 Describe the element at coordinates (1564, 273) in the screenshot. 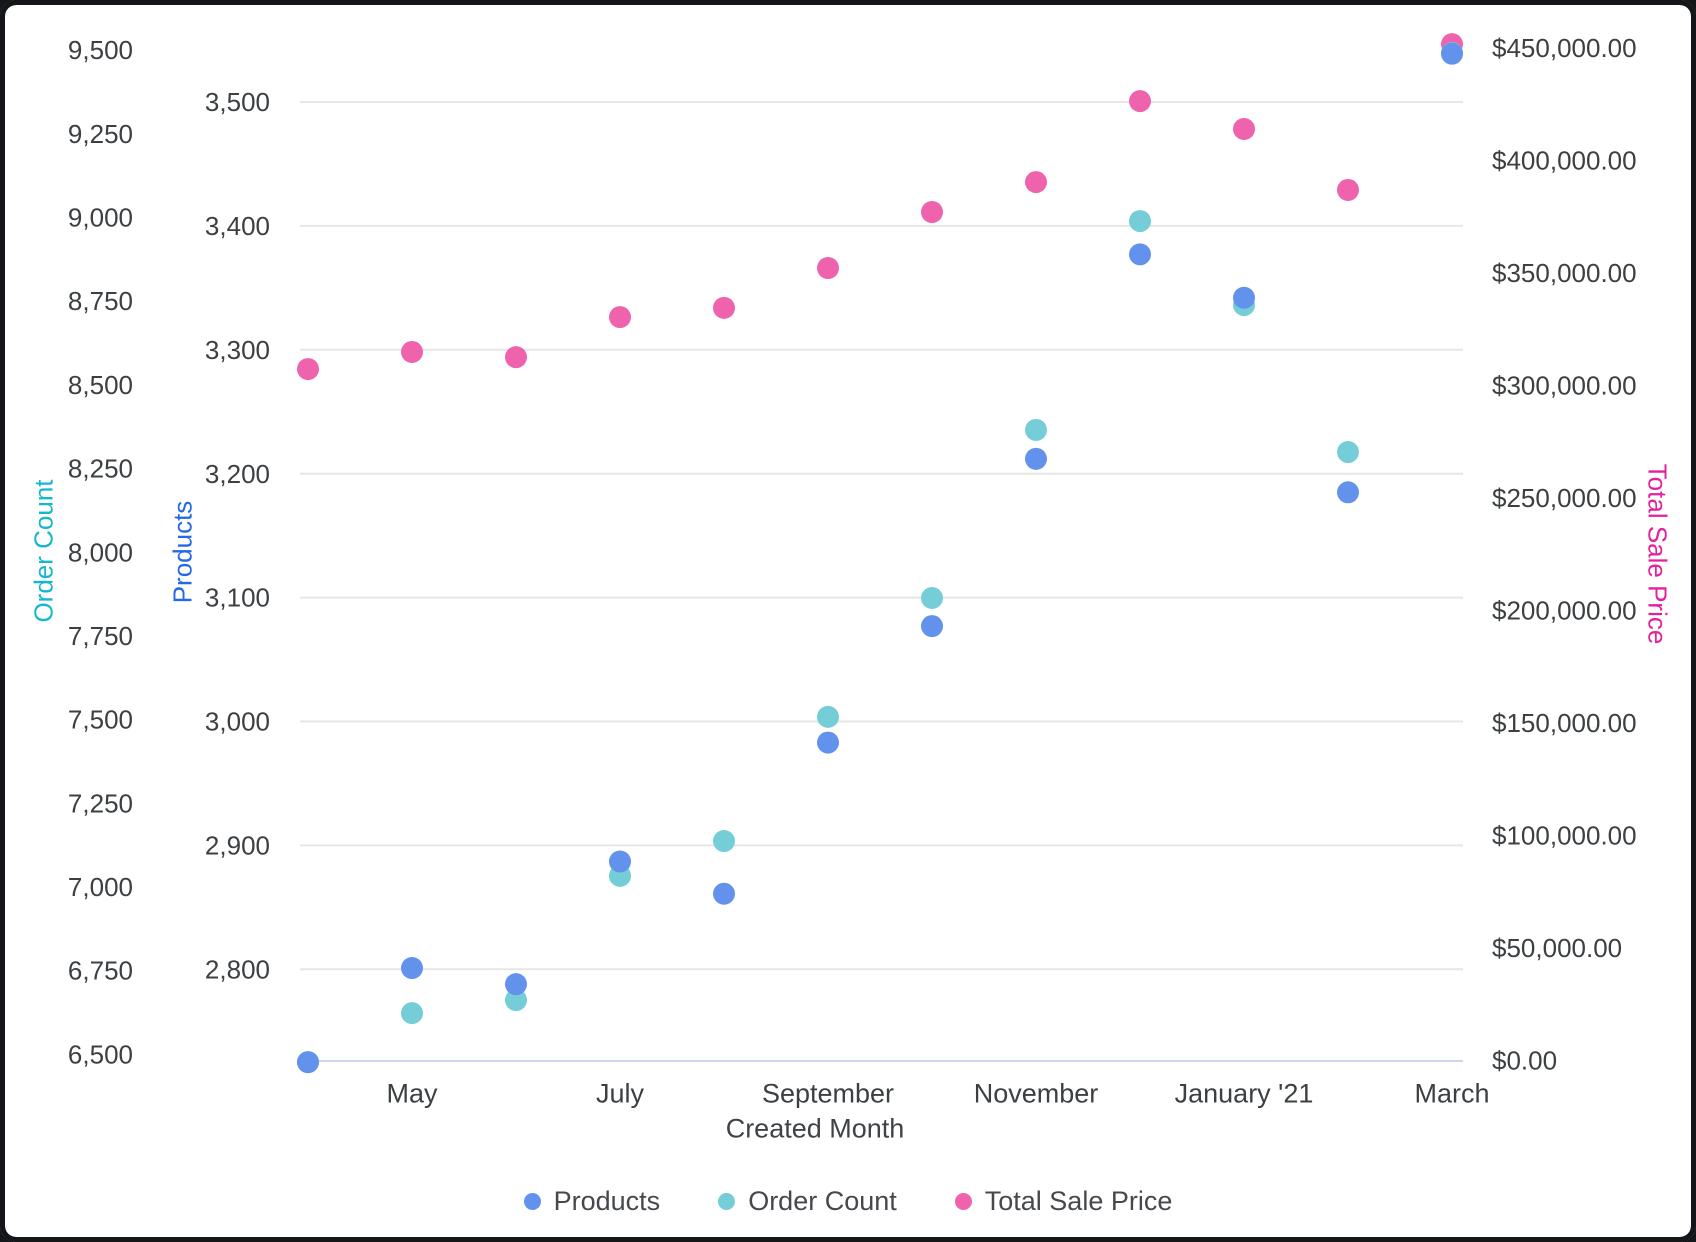

I see `y-tick-label-total_sale_price: $350,000.00` at that location.